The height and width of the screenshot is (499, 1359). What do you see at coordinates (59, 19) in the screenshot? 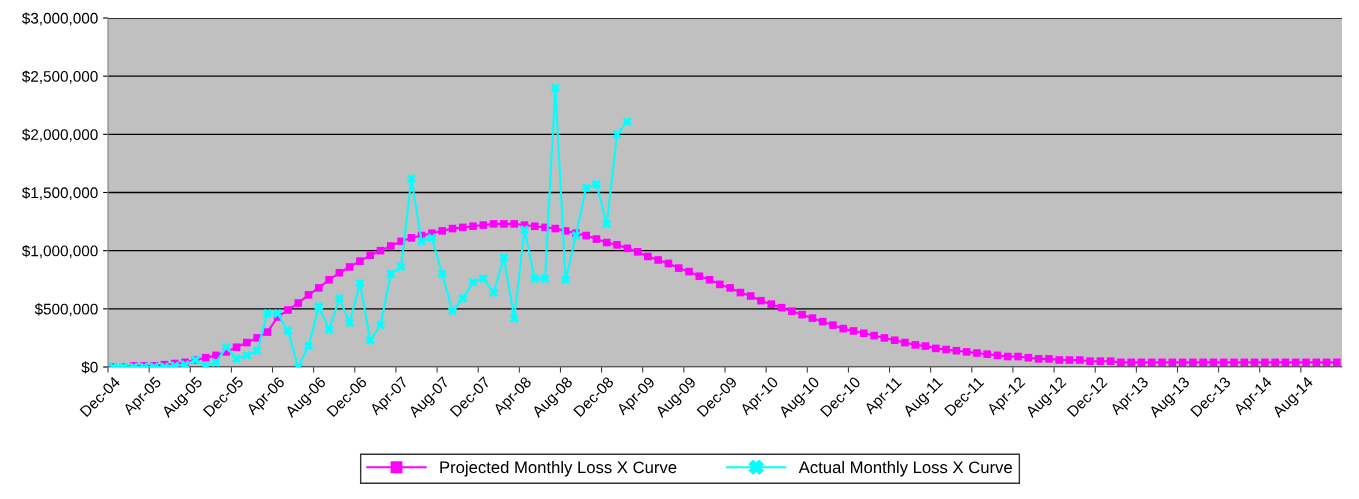
I see `y-tick-label: $3,000,000` at bounding box center [59, 19].